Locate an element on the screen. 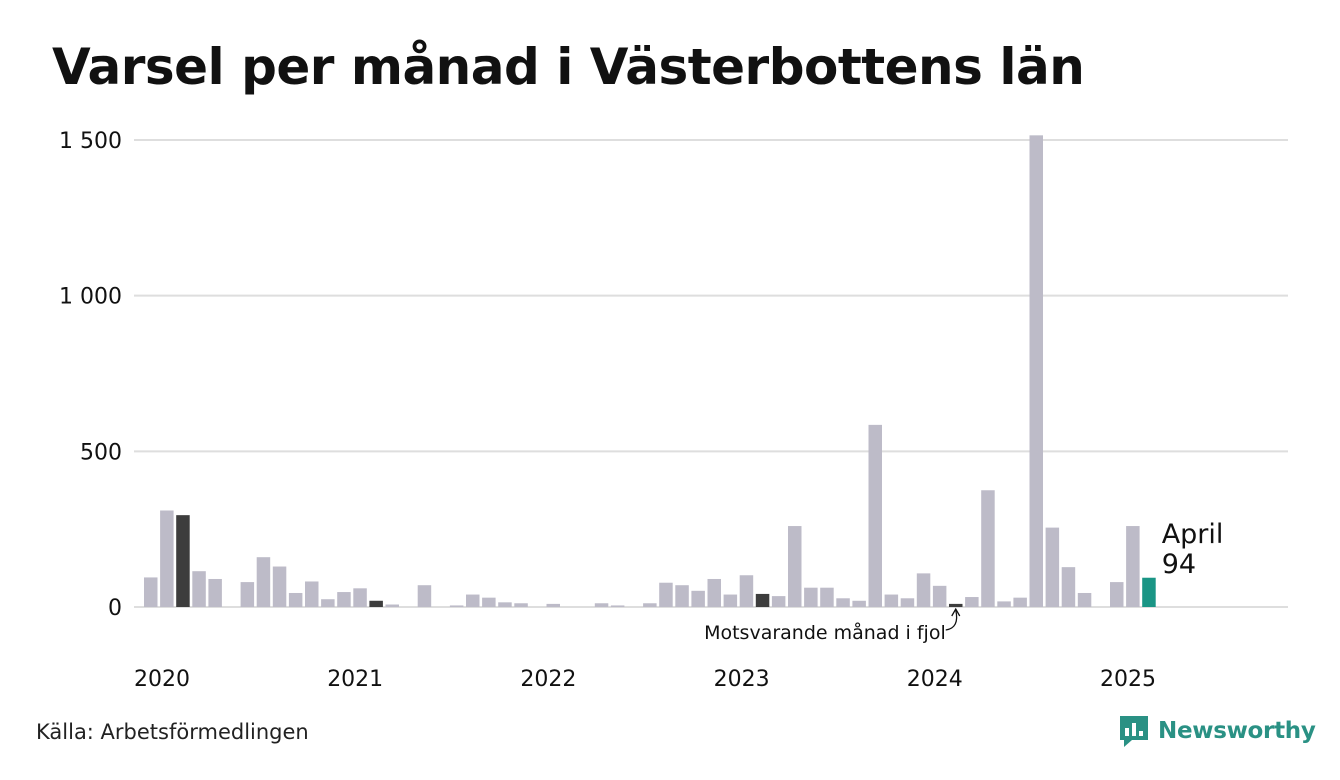  annotation-arrowhead is located at coordinates (956, 612).